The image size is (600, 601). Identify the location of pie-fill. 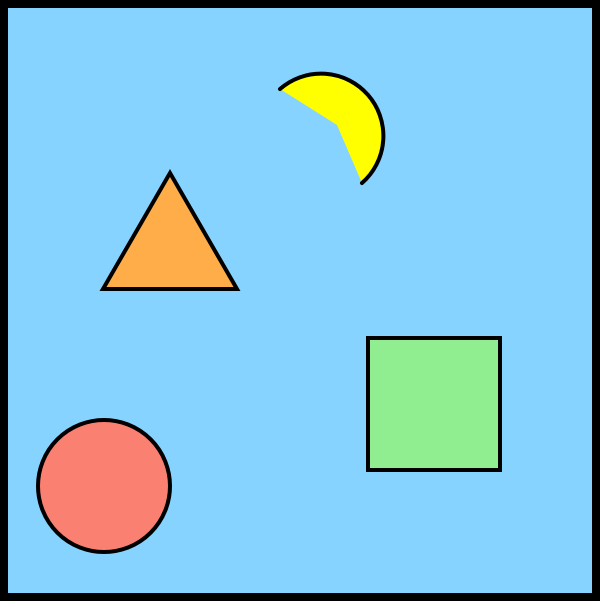
(332, 128).